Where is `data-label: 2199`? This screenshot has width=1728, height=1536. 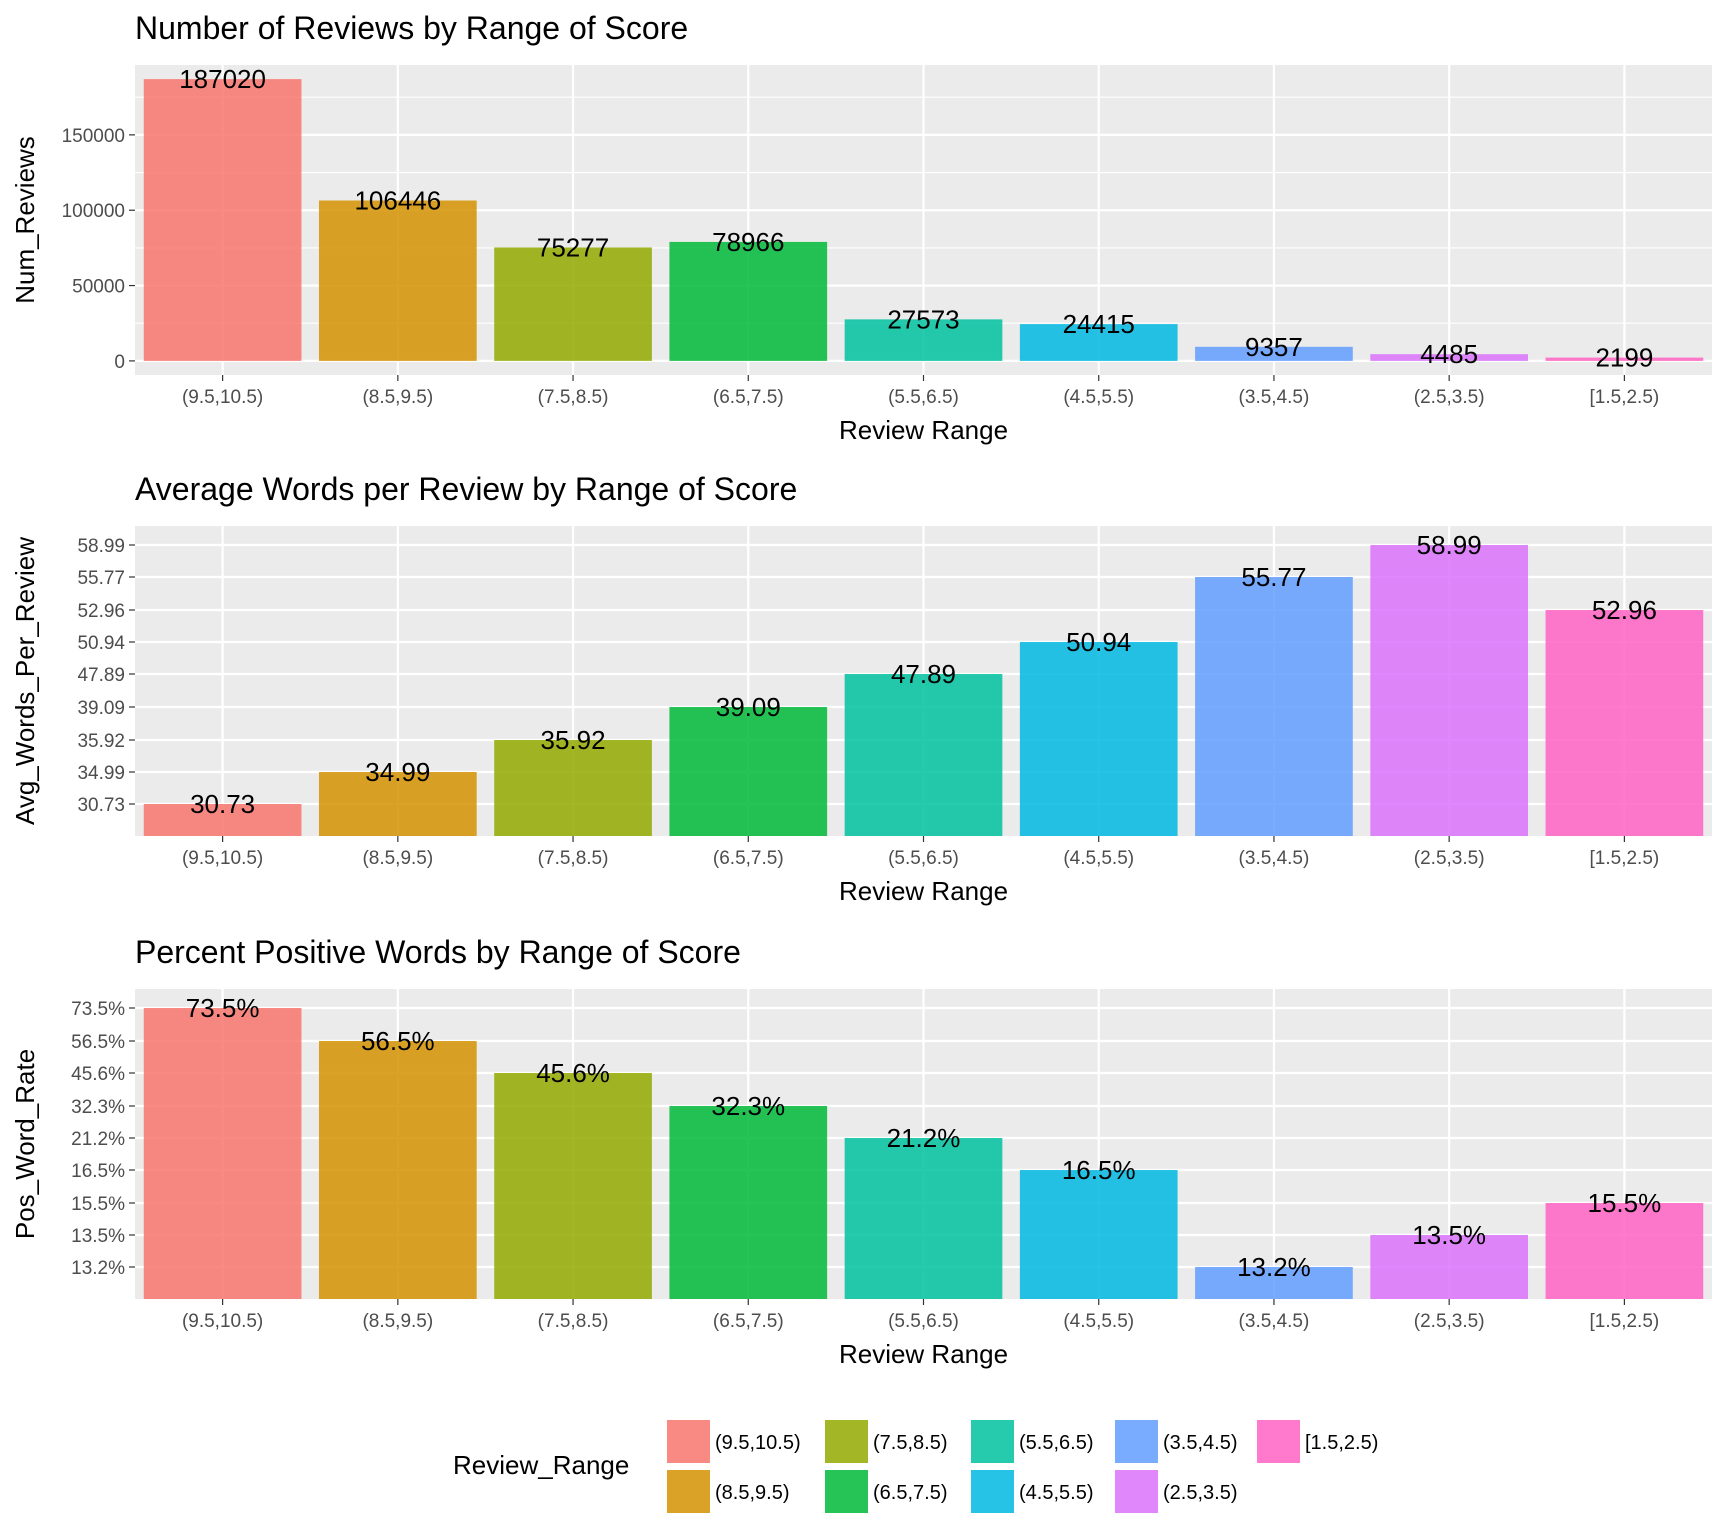
data-label: 2199 is located at coordinates (1624, 358).